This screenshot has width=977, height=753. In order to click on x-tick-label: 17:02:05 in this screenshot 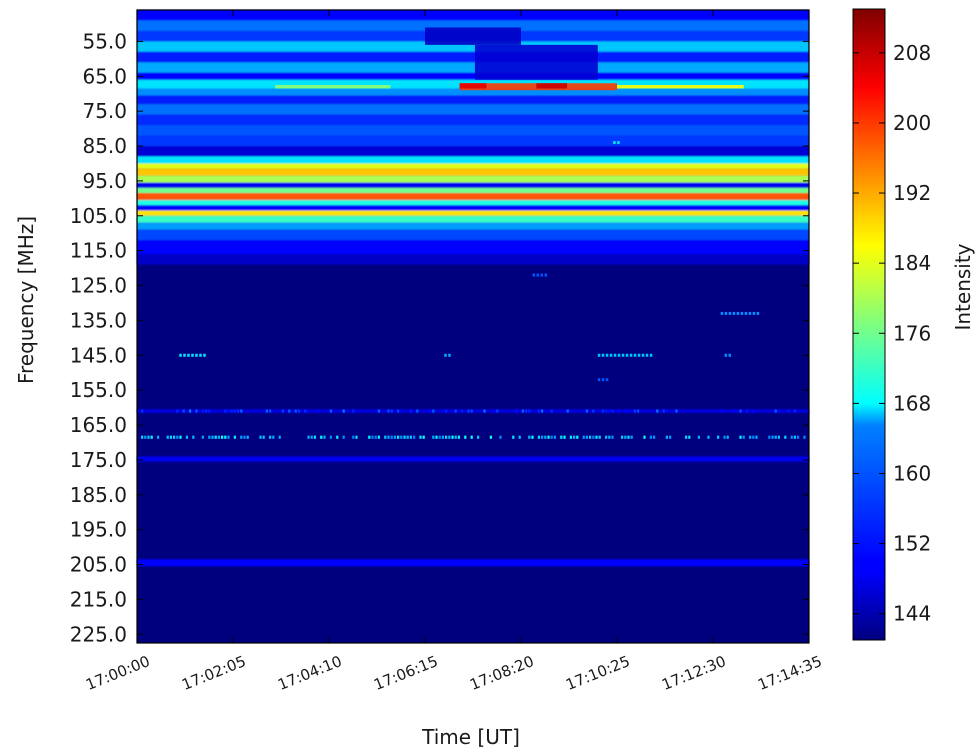, I will do `click(213, 673)`.